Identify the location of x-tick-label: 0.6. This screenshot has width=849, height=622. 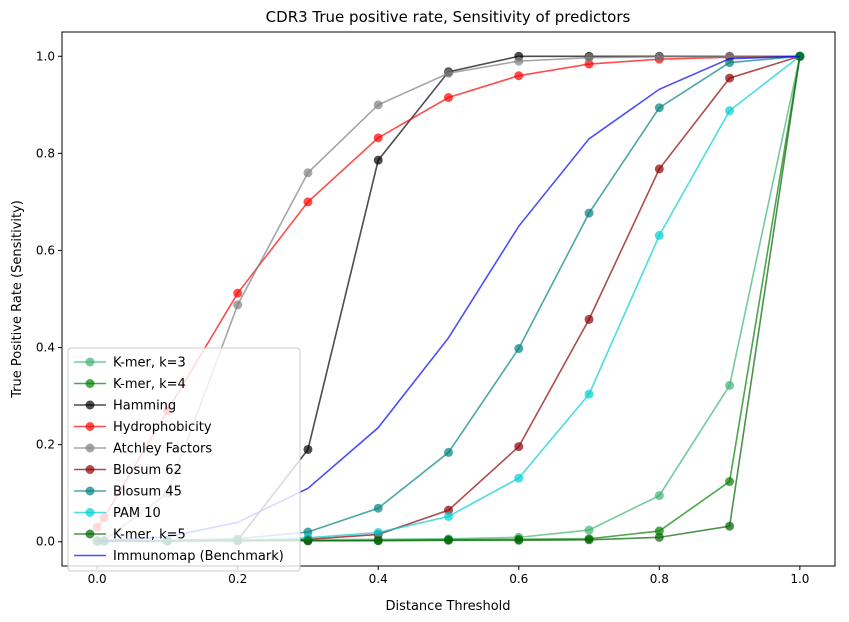
(518, 579).